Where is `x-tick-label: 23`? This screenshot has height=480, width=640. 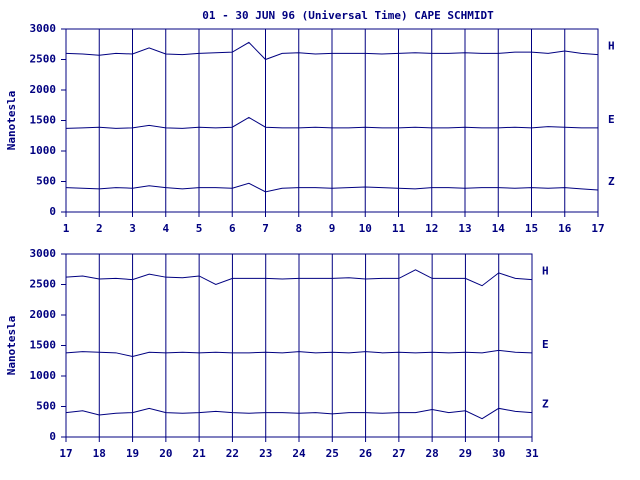 x-tick-label: 23 is located at coordinates (265, 453).